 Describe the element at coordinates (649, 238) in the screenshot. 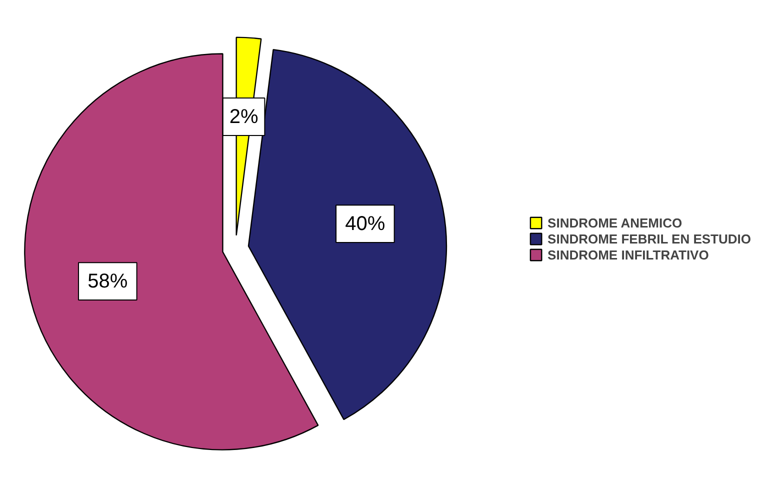

I see `legend-label: SINDROME FEBRIL EN ESTUDIO` at that location.